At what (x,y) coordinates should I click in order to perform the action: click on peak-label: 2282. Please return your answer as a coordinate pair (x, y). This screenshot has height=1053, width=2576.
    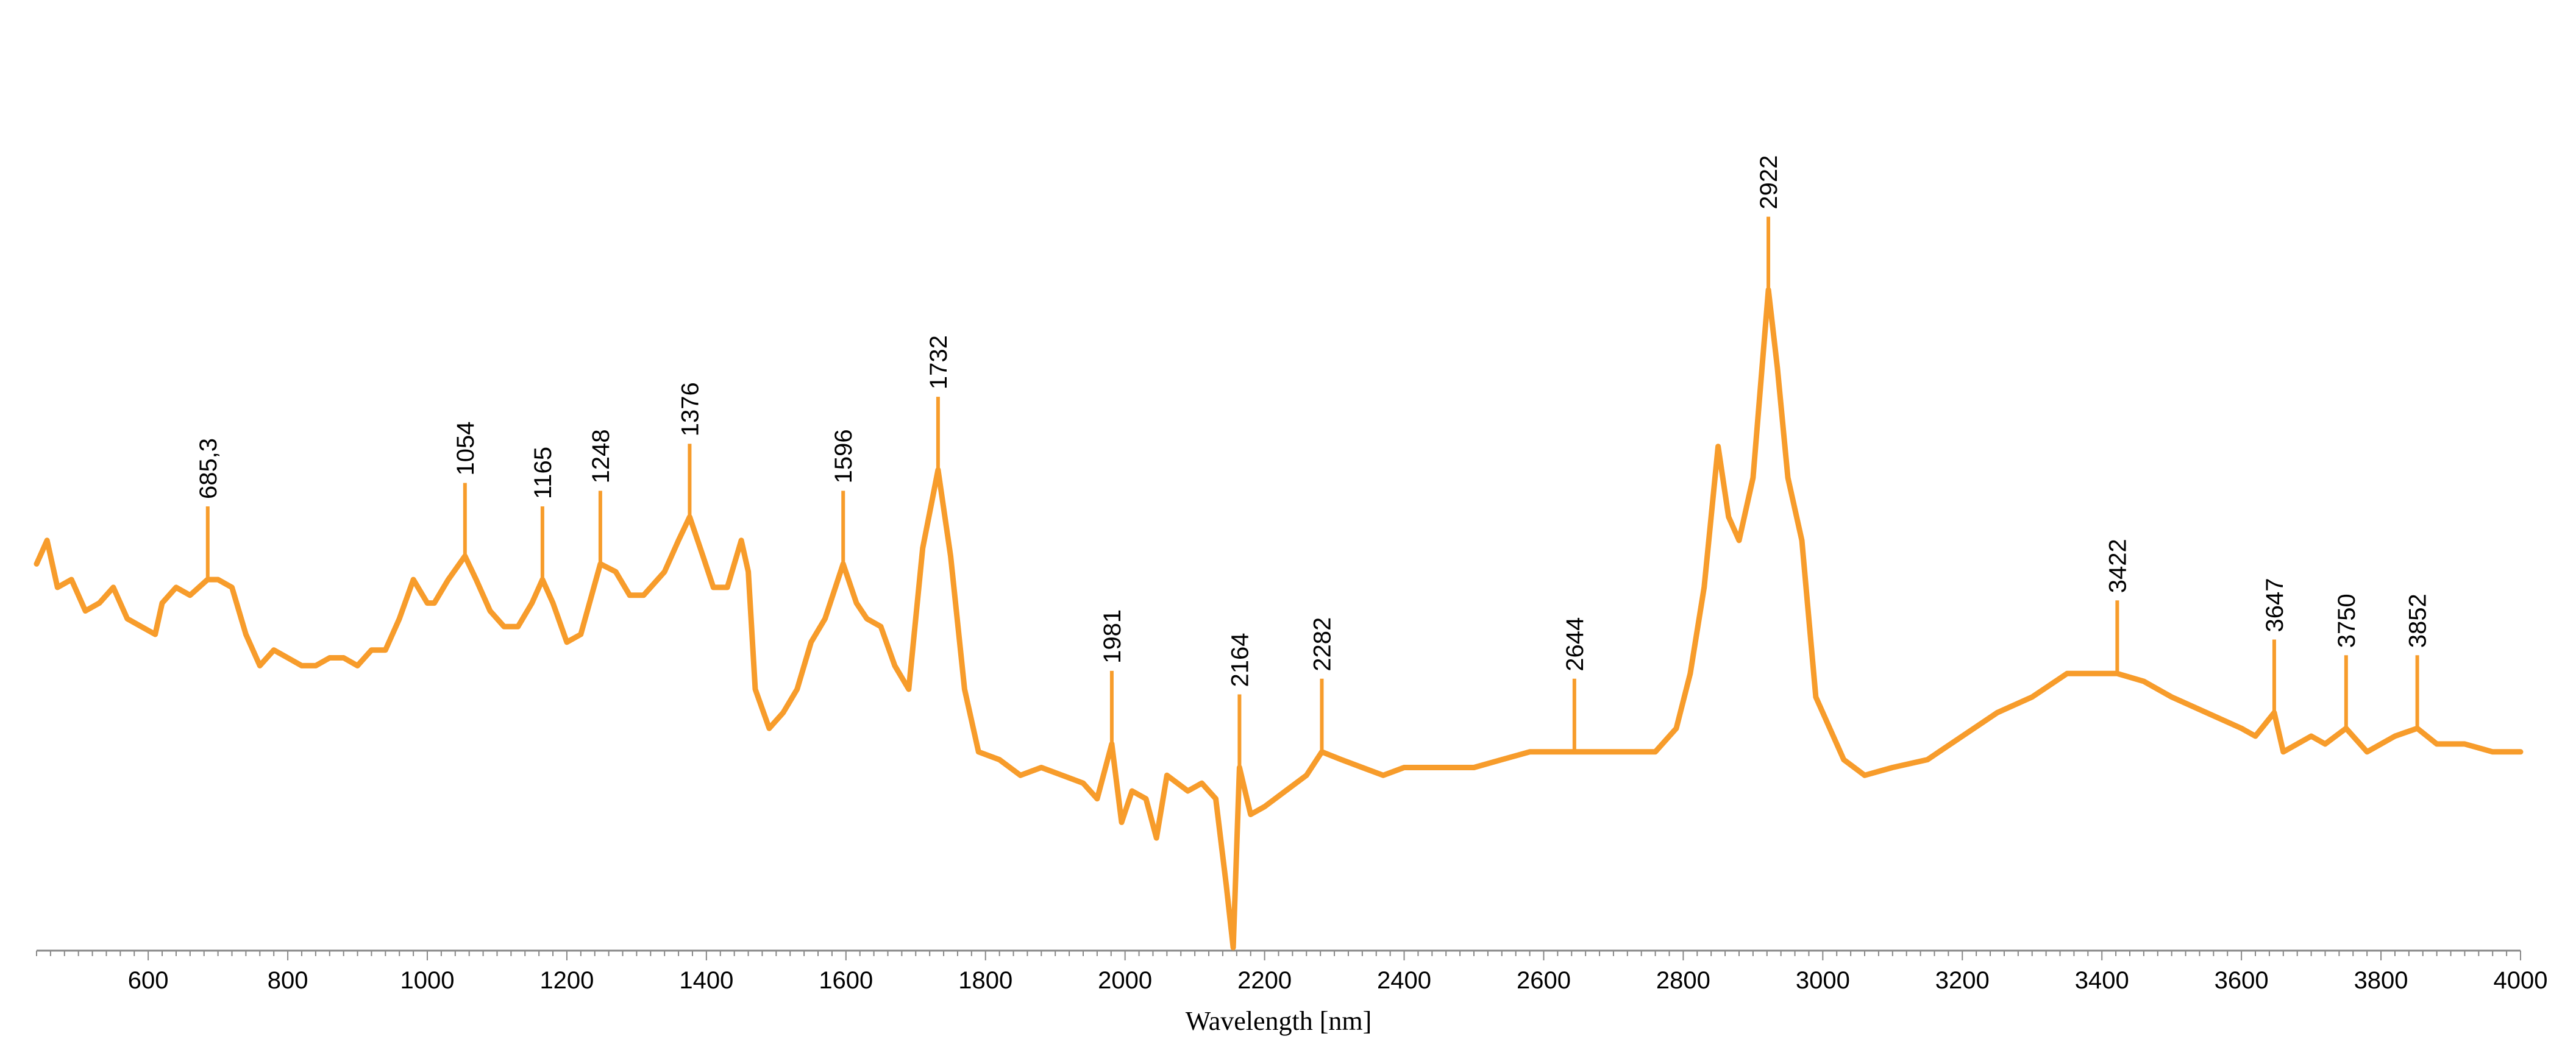
    Looking at the image, I should click on (1322, 644).